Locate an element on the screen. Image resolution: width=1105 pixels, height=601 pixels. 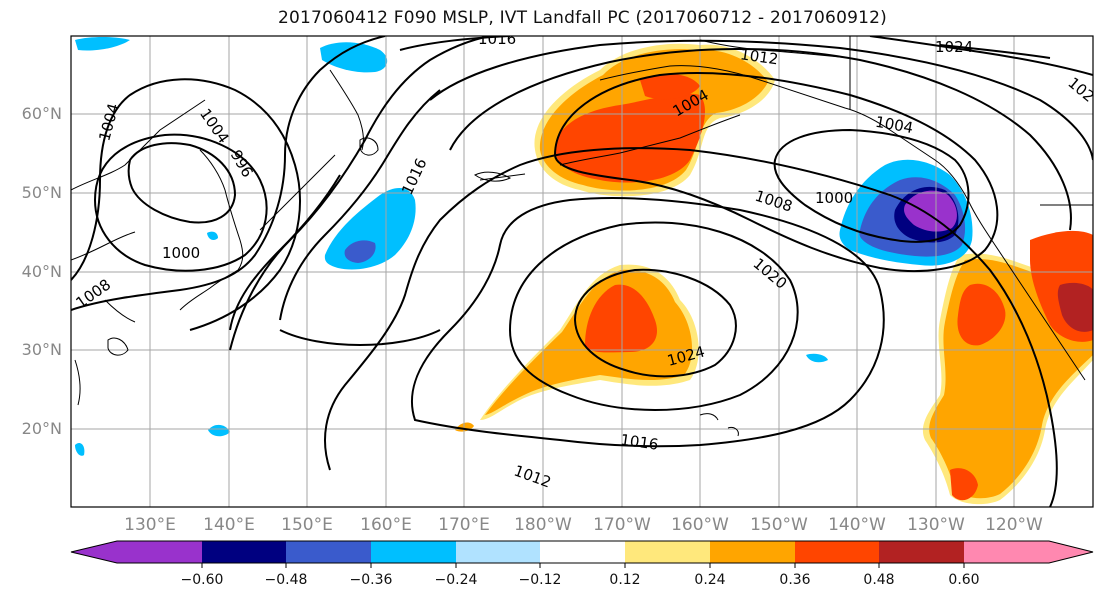
lon-label: 130°W is located at coordinates (936, 525).